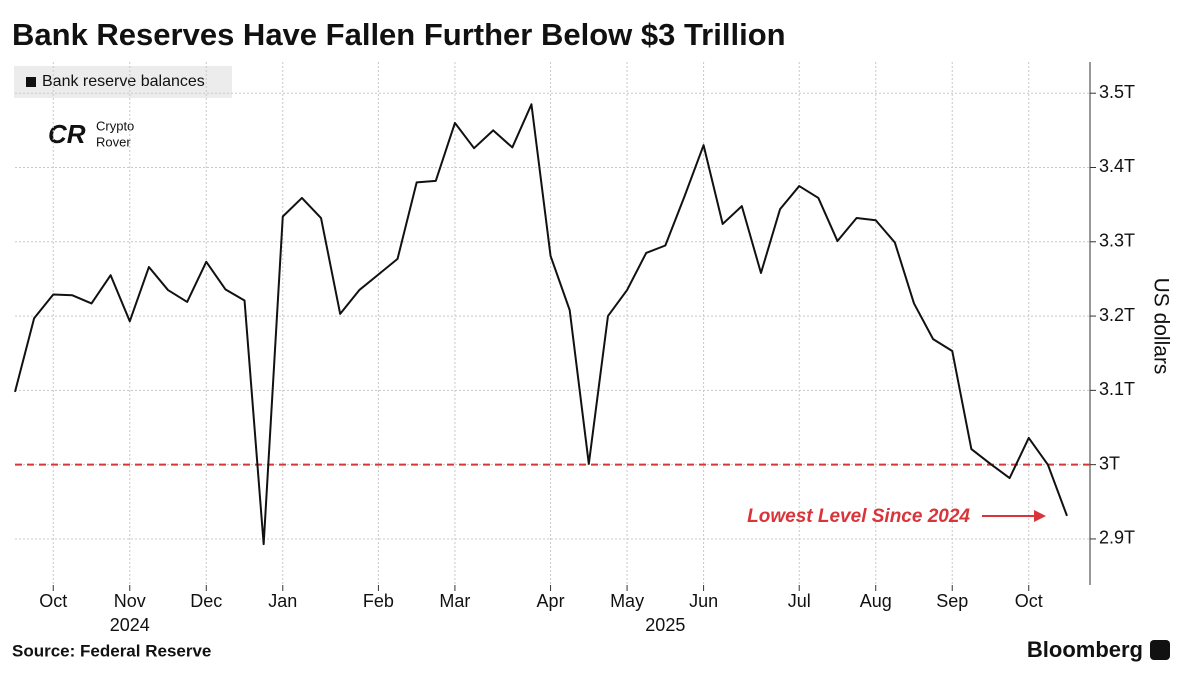 The height and width of the screenshot is (681, 1199). Describe the element at coordinates (130, 601) in the screenshot. I see `x-tick-label: Nov` at that location.